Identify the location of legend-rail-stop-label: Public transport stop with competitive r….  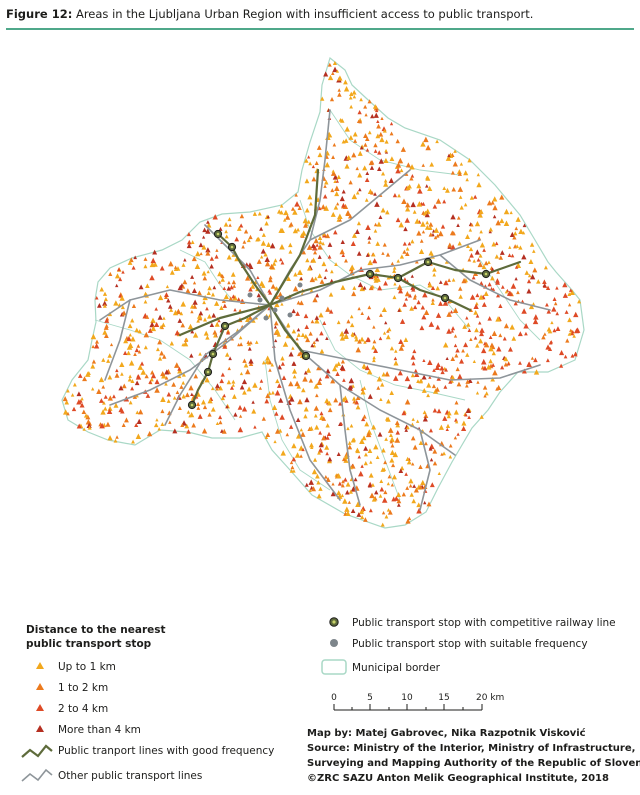
(484, 623).